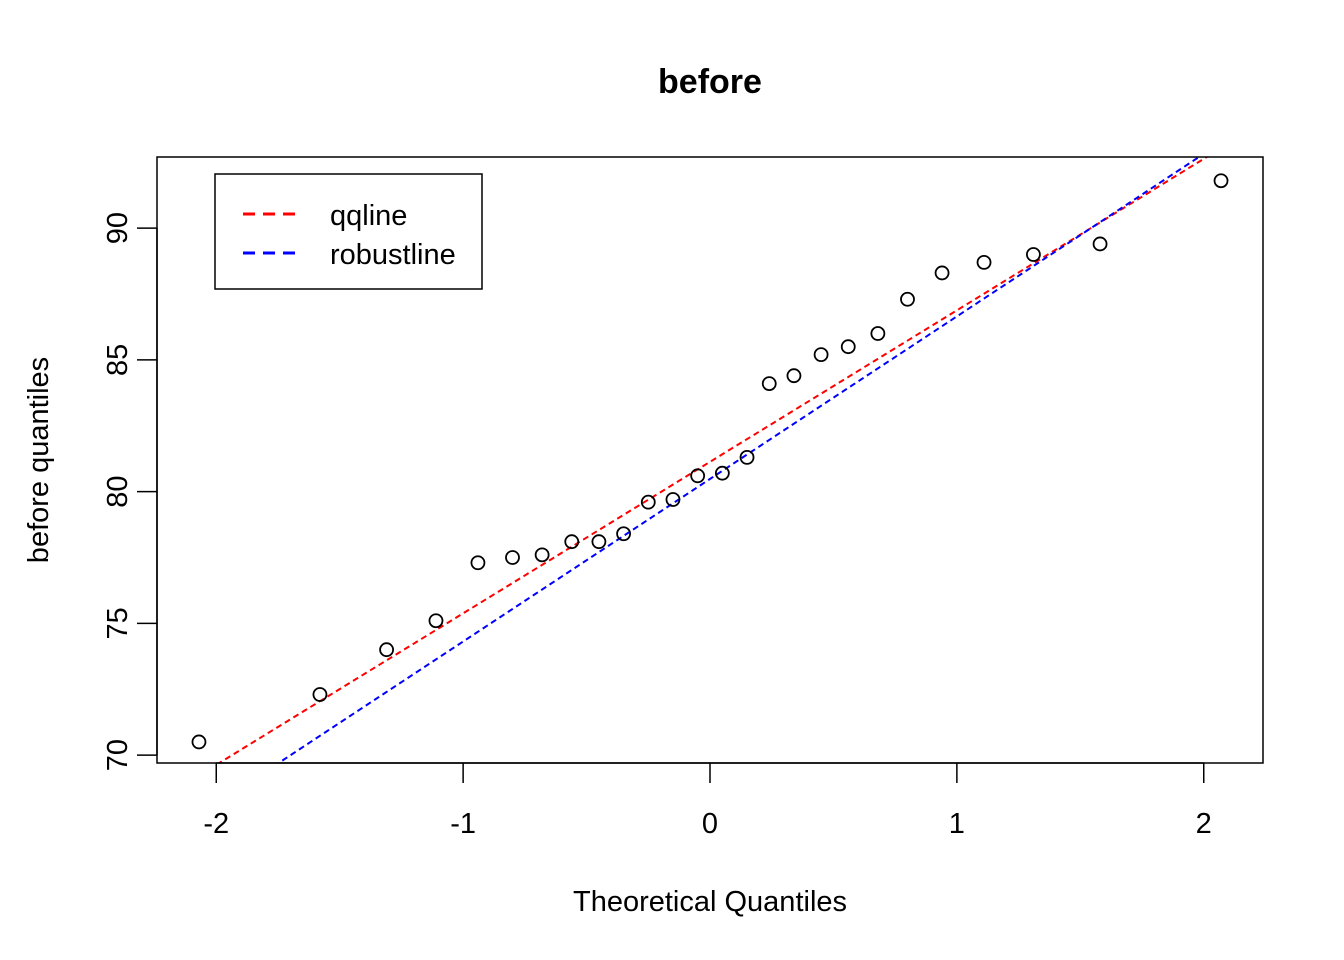 The width and height of the screenshot is (1344, 960). Describe the element at coordinates (118, 755) in the screenshot. I see `y-tick-label: 70` at that location.